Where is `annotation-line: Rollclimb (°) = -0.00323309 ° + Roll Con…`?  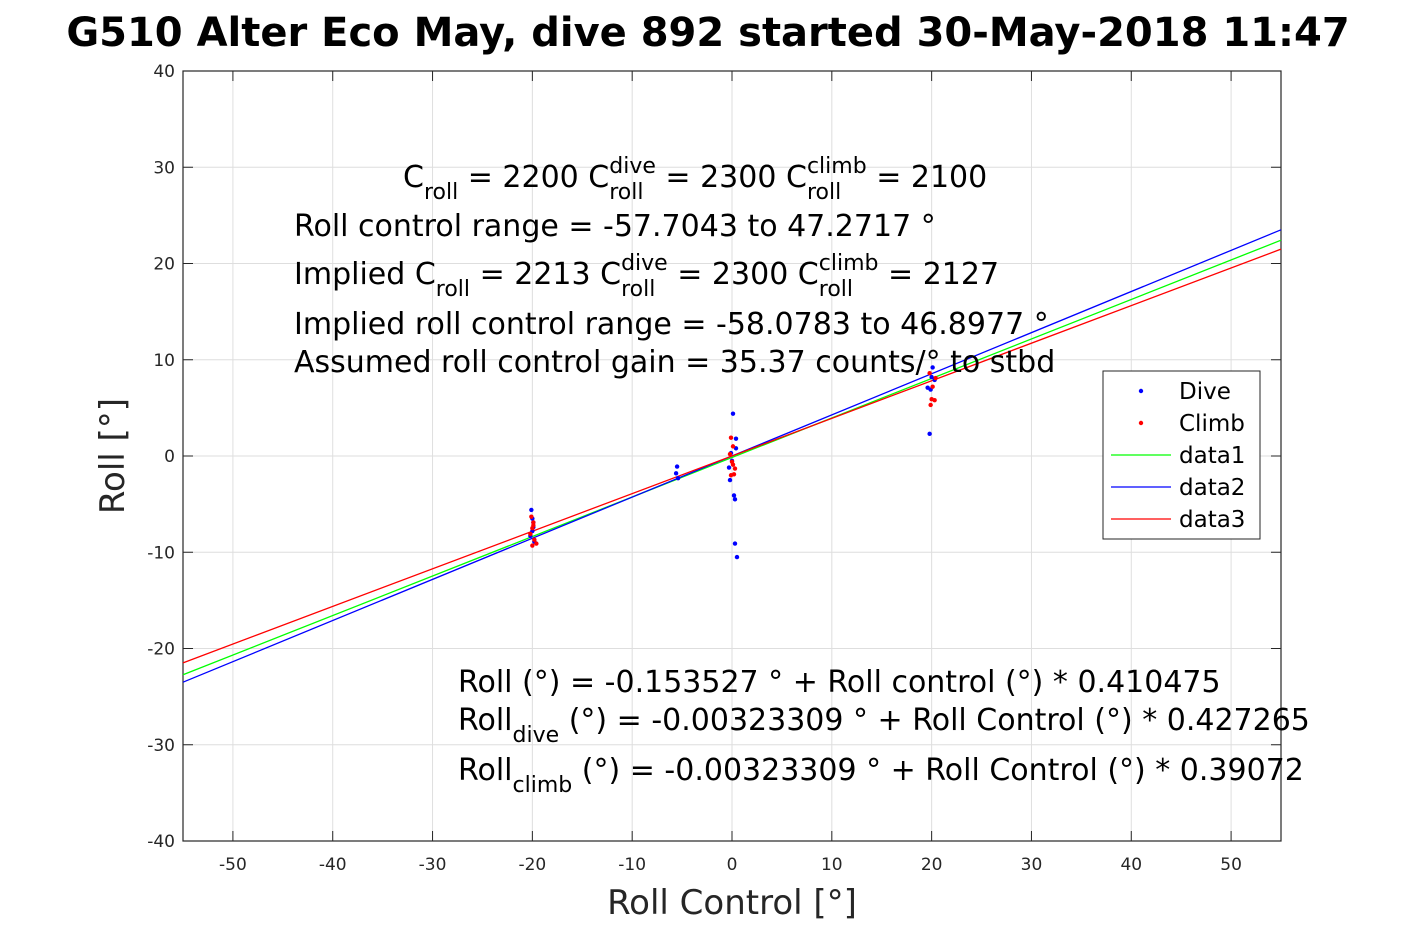 annotation-line: Rollclimb (°) = -0.00323309 ° + Roll Con… is located at coordinates (881, 775).